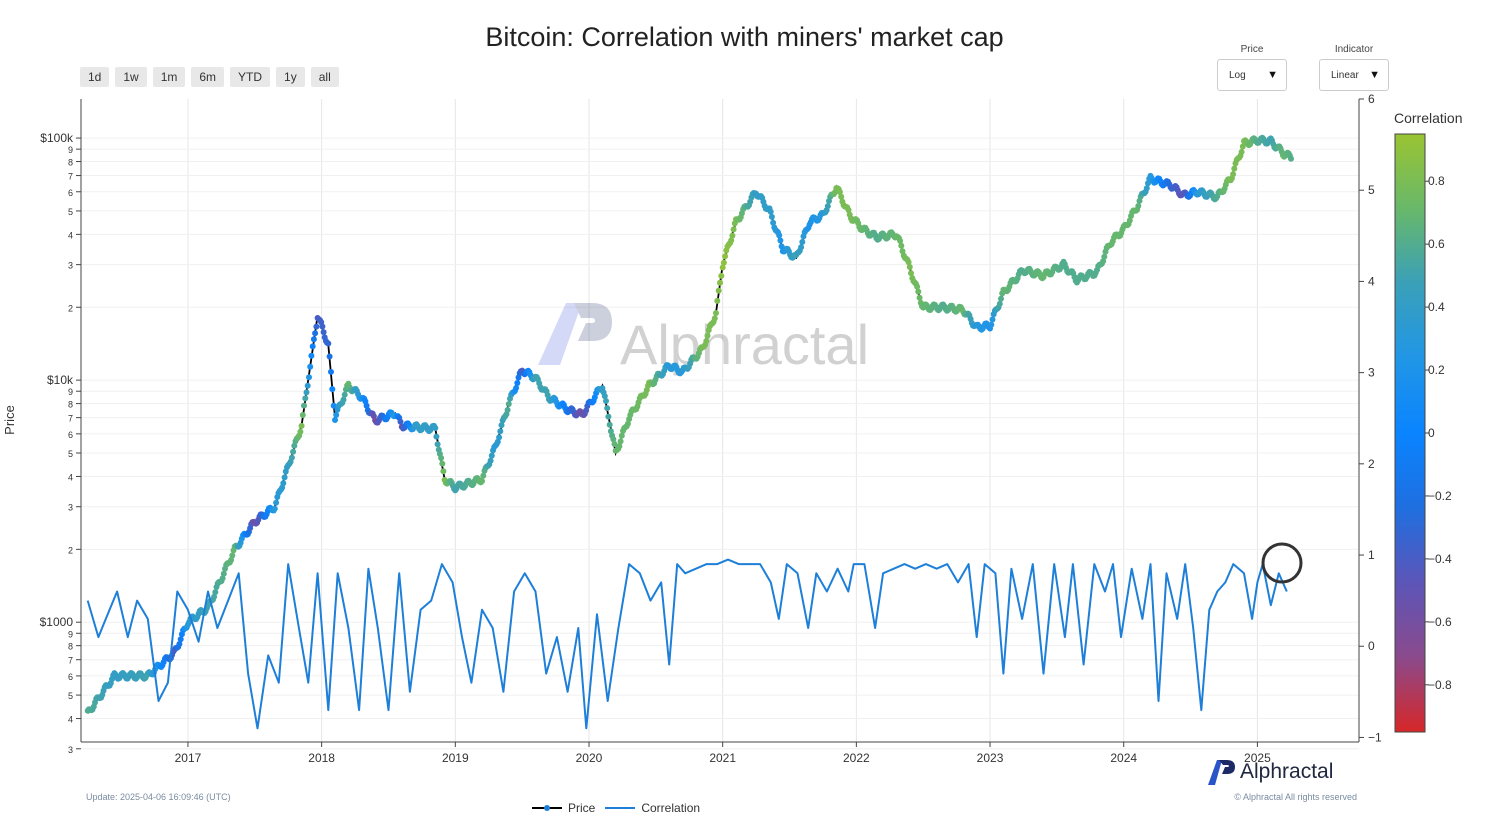  I want to click on y-left-tick-label: 2, so click(70, 550).